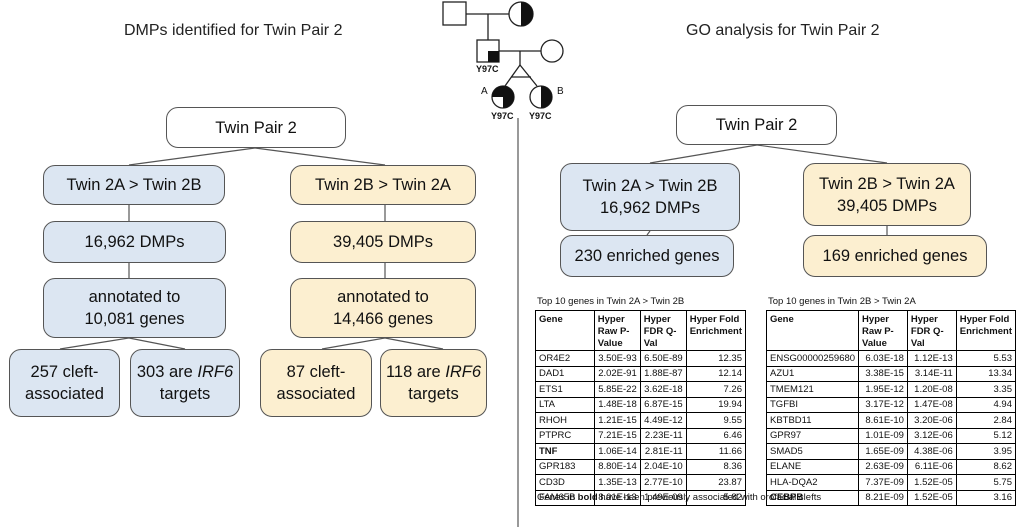 The height and width of the screenshot is (527, 1026). What do you see at coordinates (986, 466) in the screenshot?
I see `fold-enrichment-cell: 8.62` at bounding box center [986, 466].